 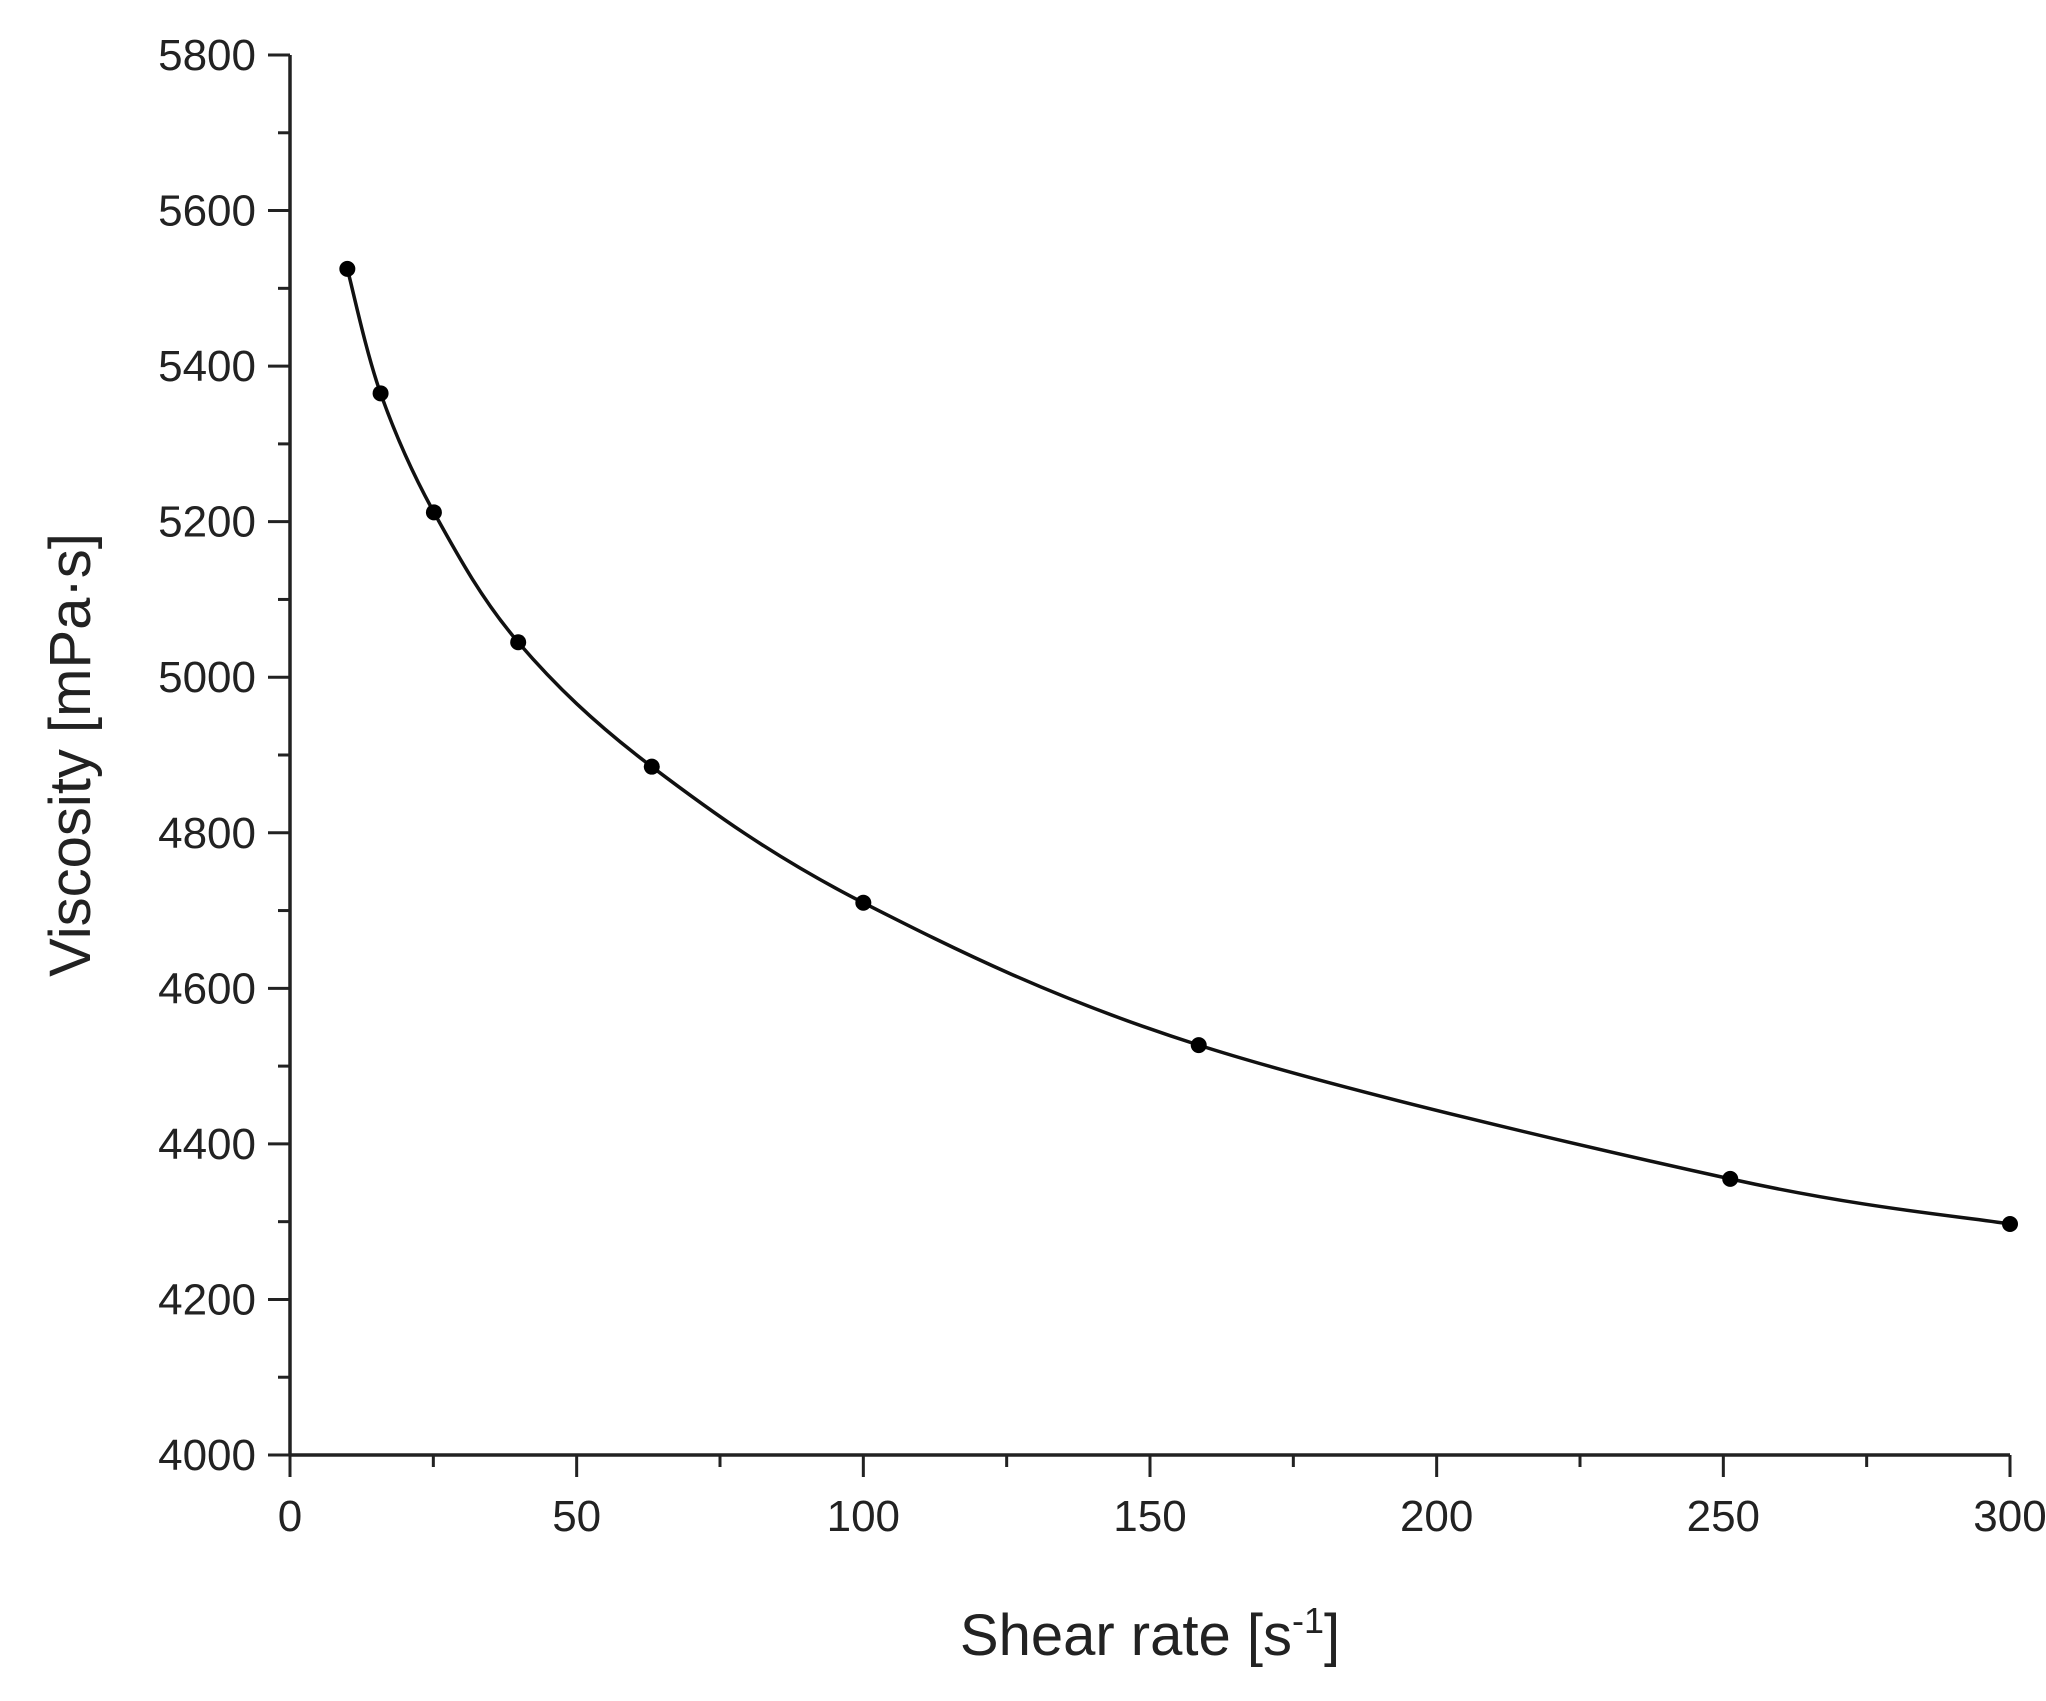 What do you see at coordinates (207, 988) in the screenshot?
I see `y-tick-label: 4600` at bounding box center [207, 988].